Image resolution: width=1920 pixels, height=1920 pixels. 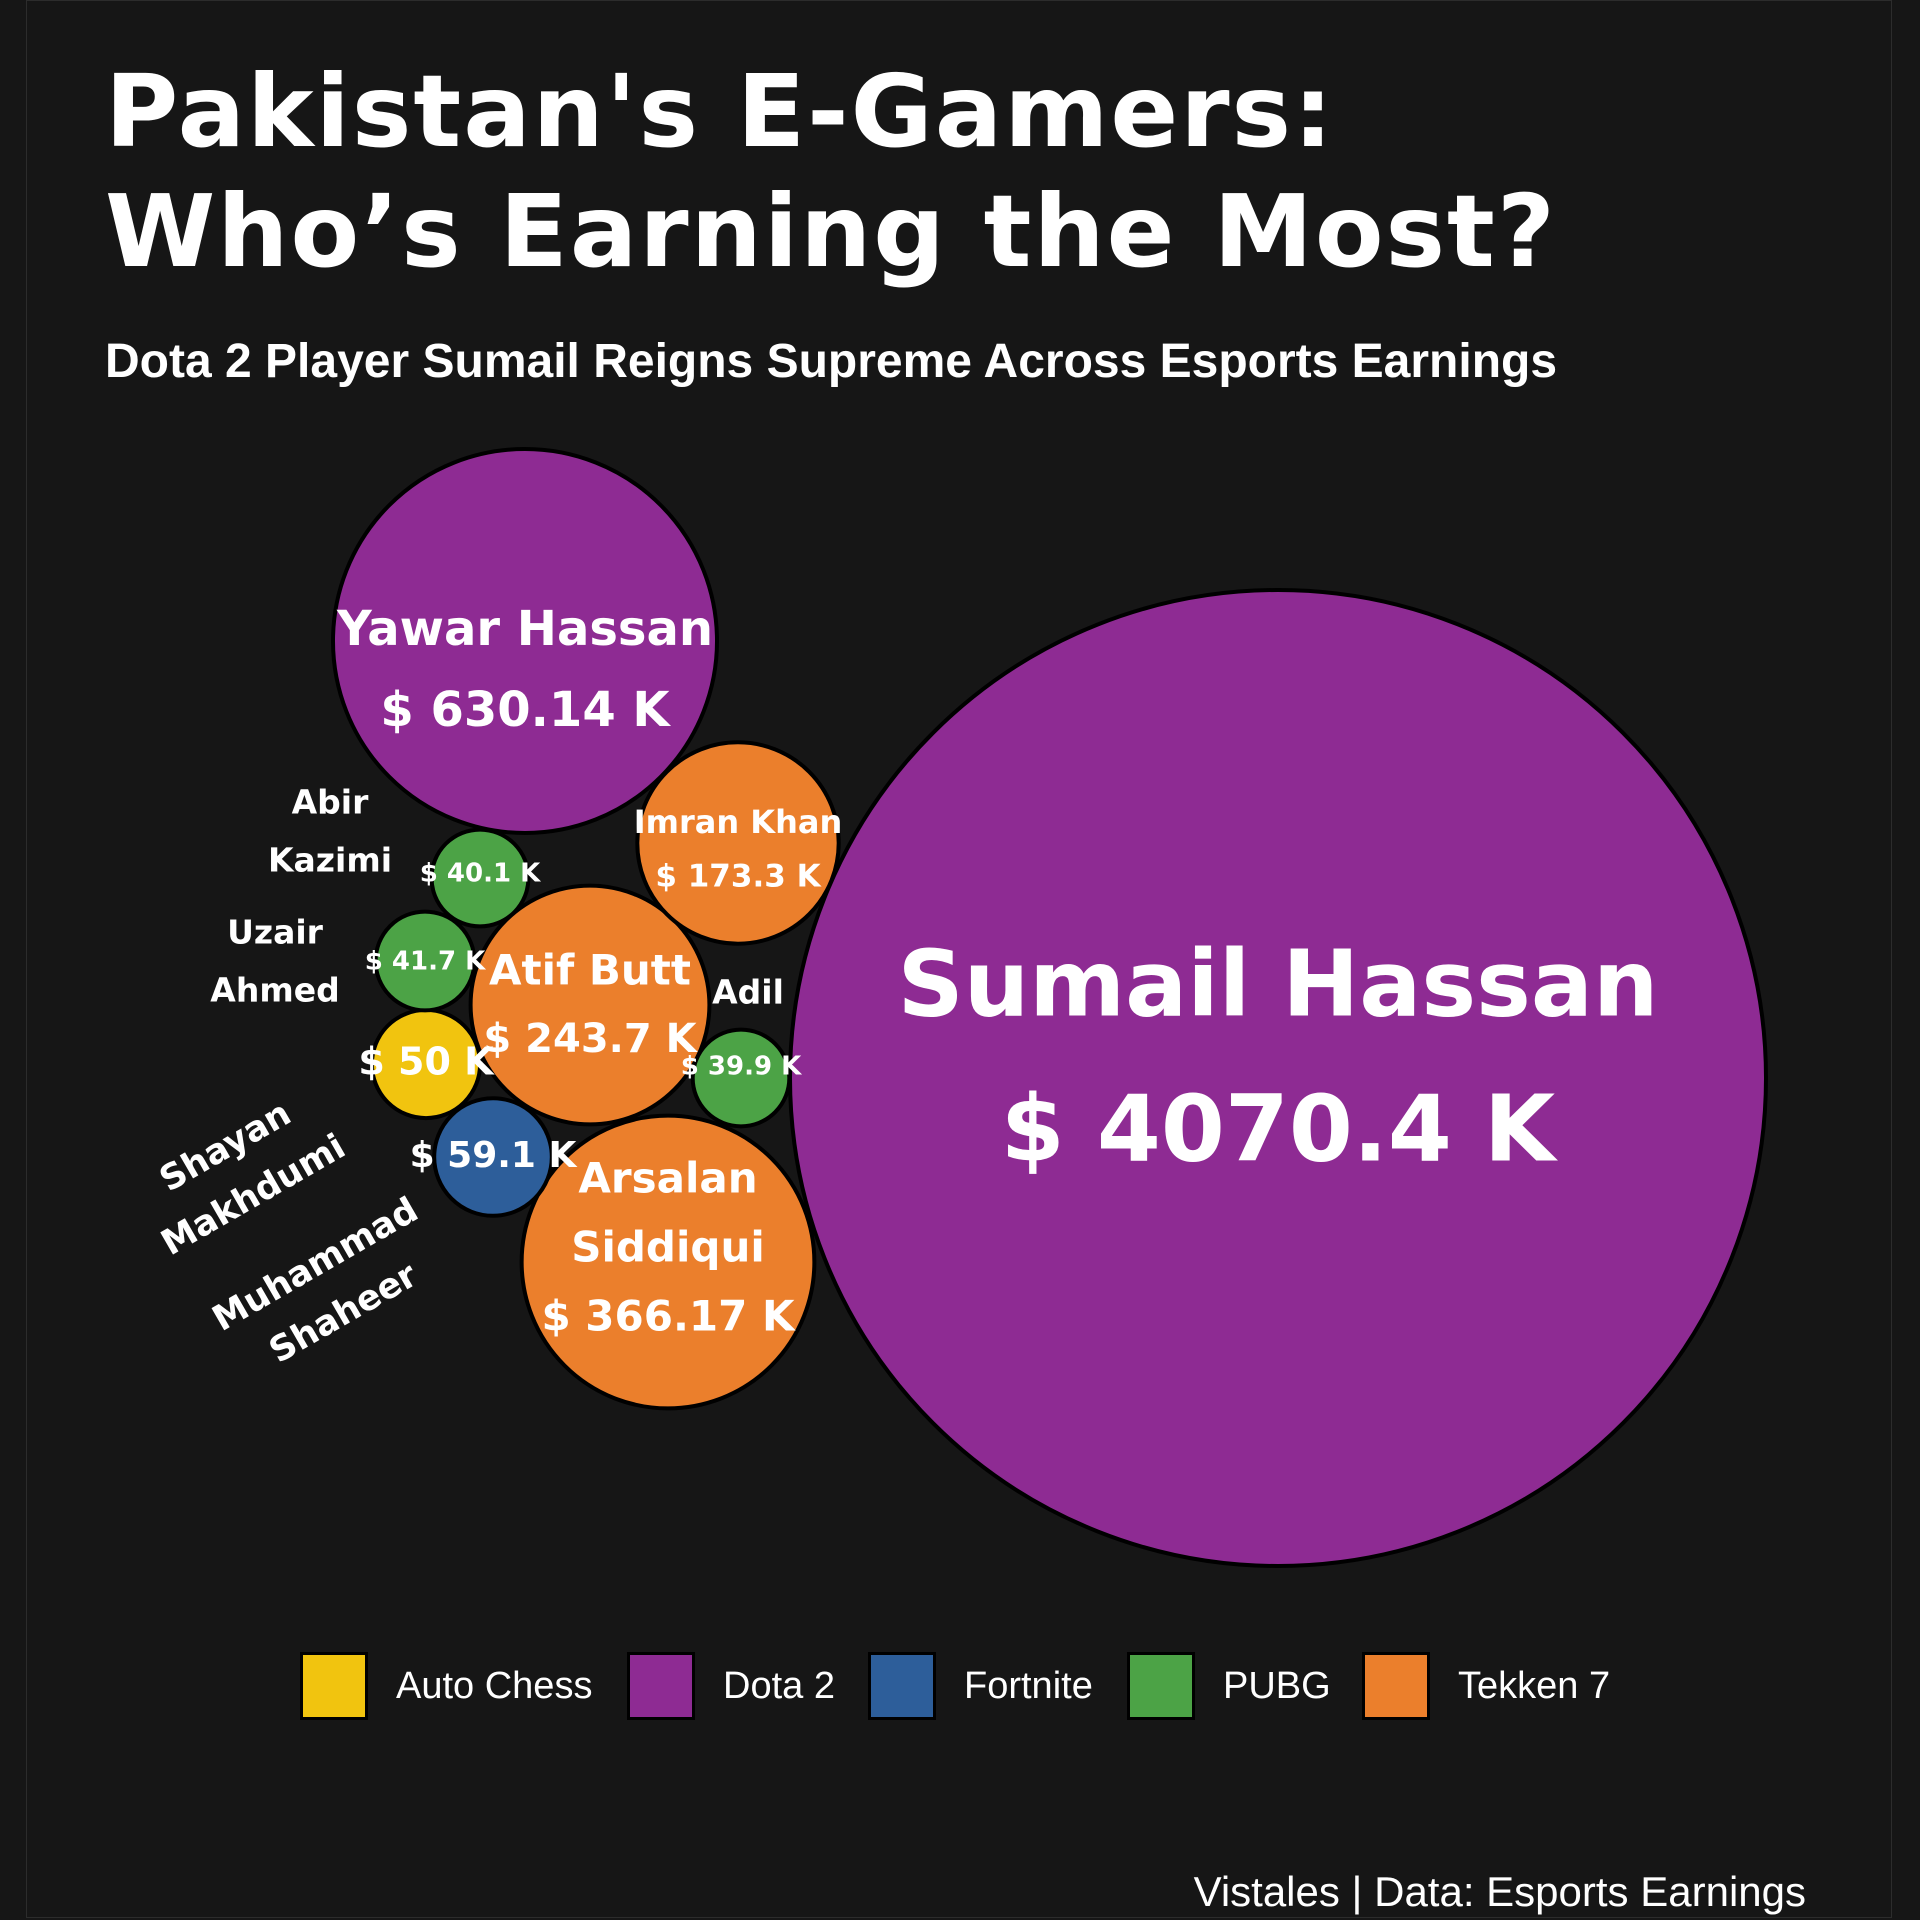 What do you see at coordinates (1280, 1128) in the screenshot?
I see `bubble-value-sumail-hassan: $ 4070.4 K` at bounding box center [1280, 1128].